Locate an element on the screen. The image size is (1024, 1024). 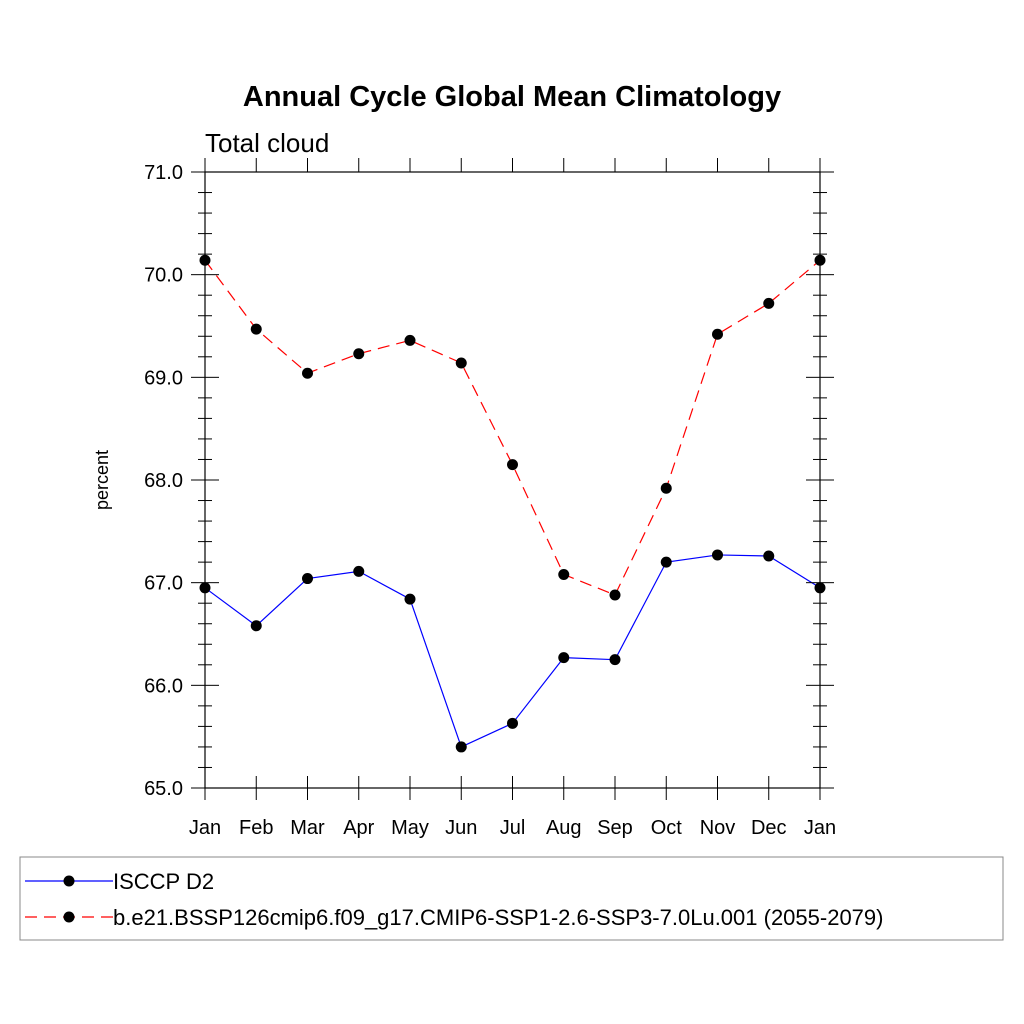
y-tick-label: 67.0 is located at coordinates (163, 584).